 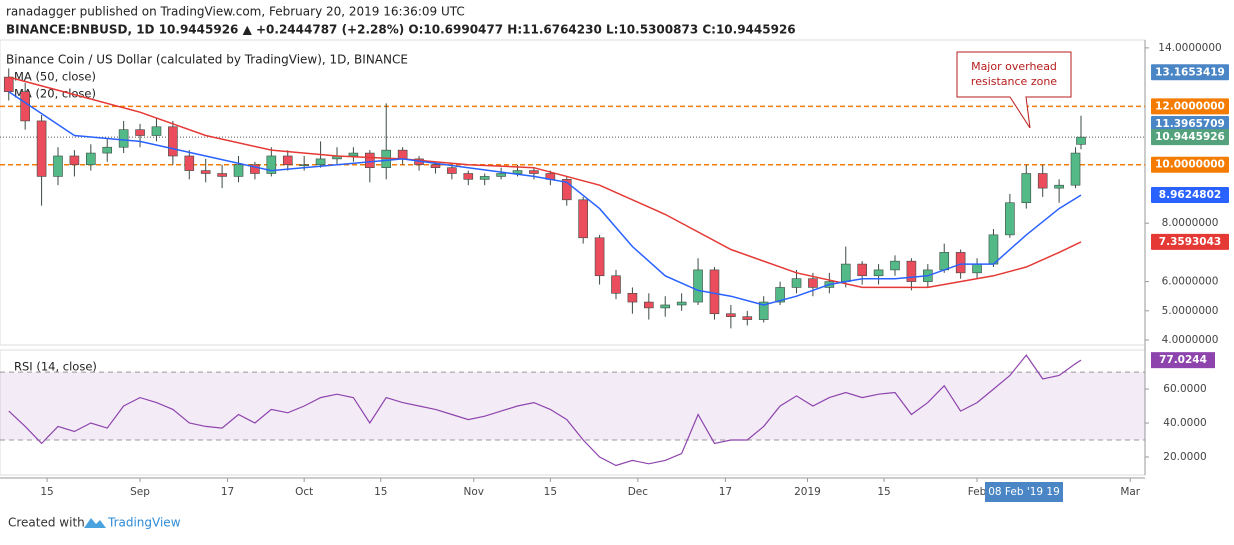 What do you see at coordinates (55, 94) in the screenshot?
I see `legend-entry: MA (20, close)` at bounding box center [55, 94].